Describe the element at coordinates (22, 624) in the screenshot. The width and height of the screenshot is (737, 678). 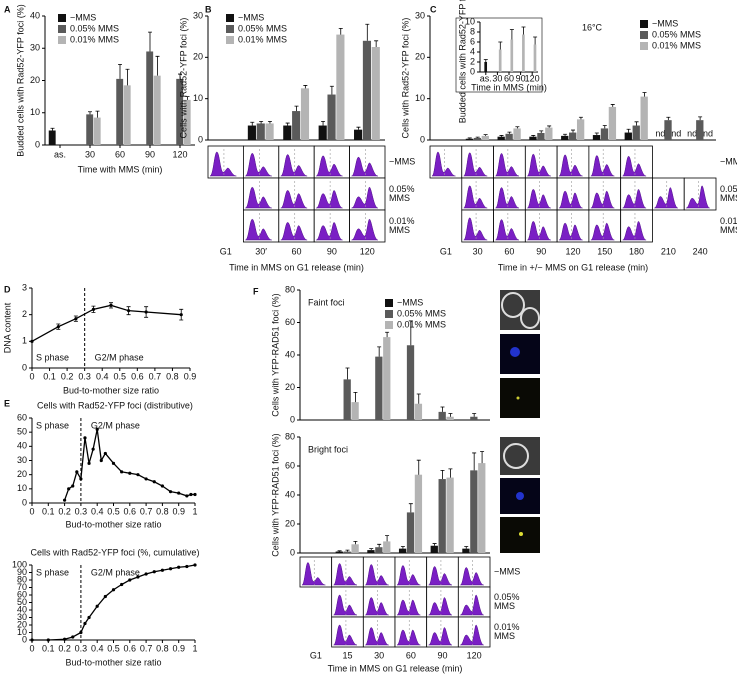
I see `y-tick-label: 20` at that location.